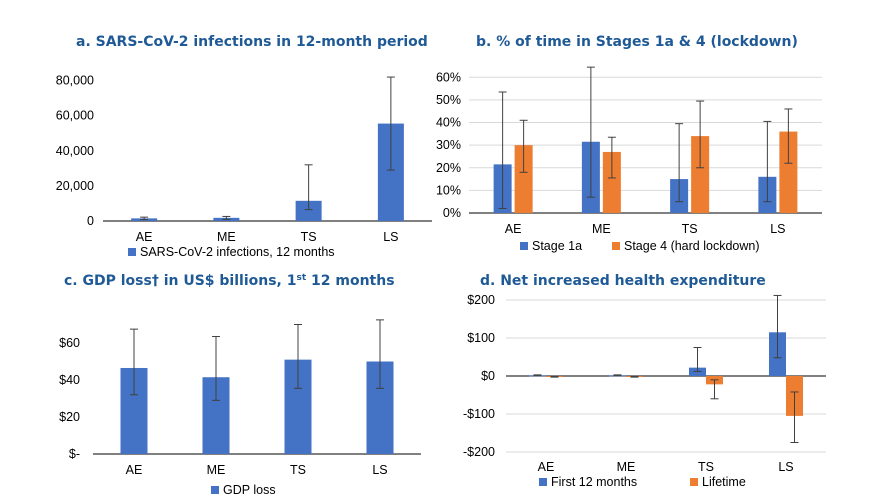 The image size is (892, 502). I want to click on panel-c-chart: $- $20 $40 $60 AE ME TS LS GDP loss, so click(240, 408).